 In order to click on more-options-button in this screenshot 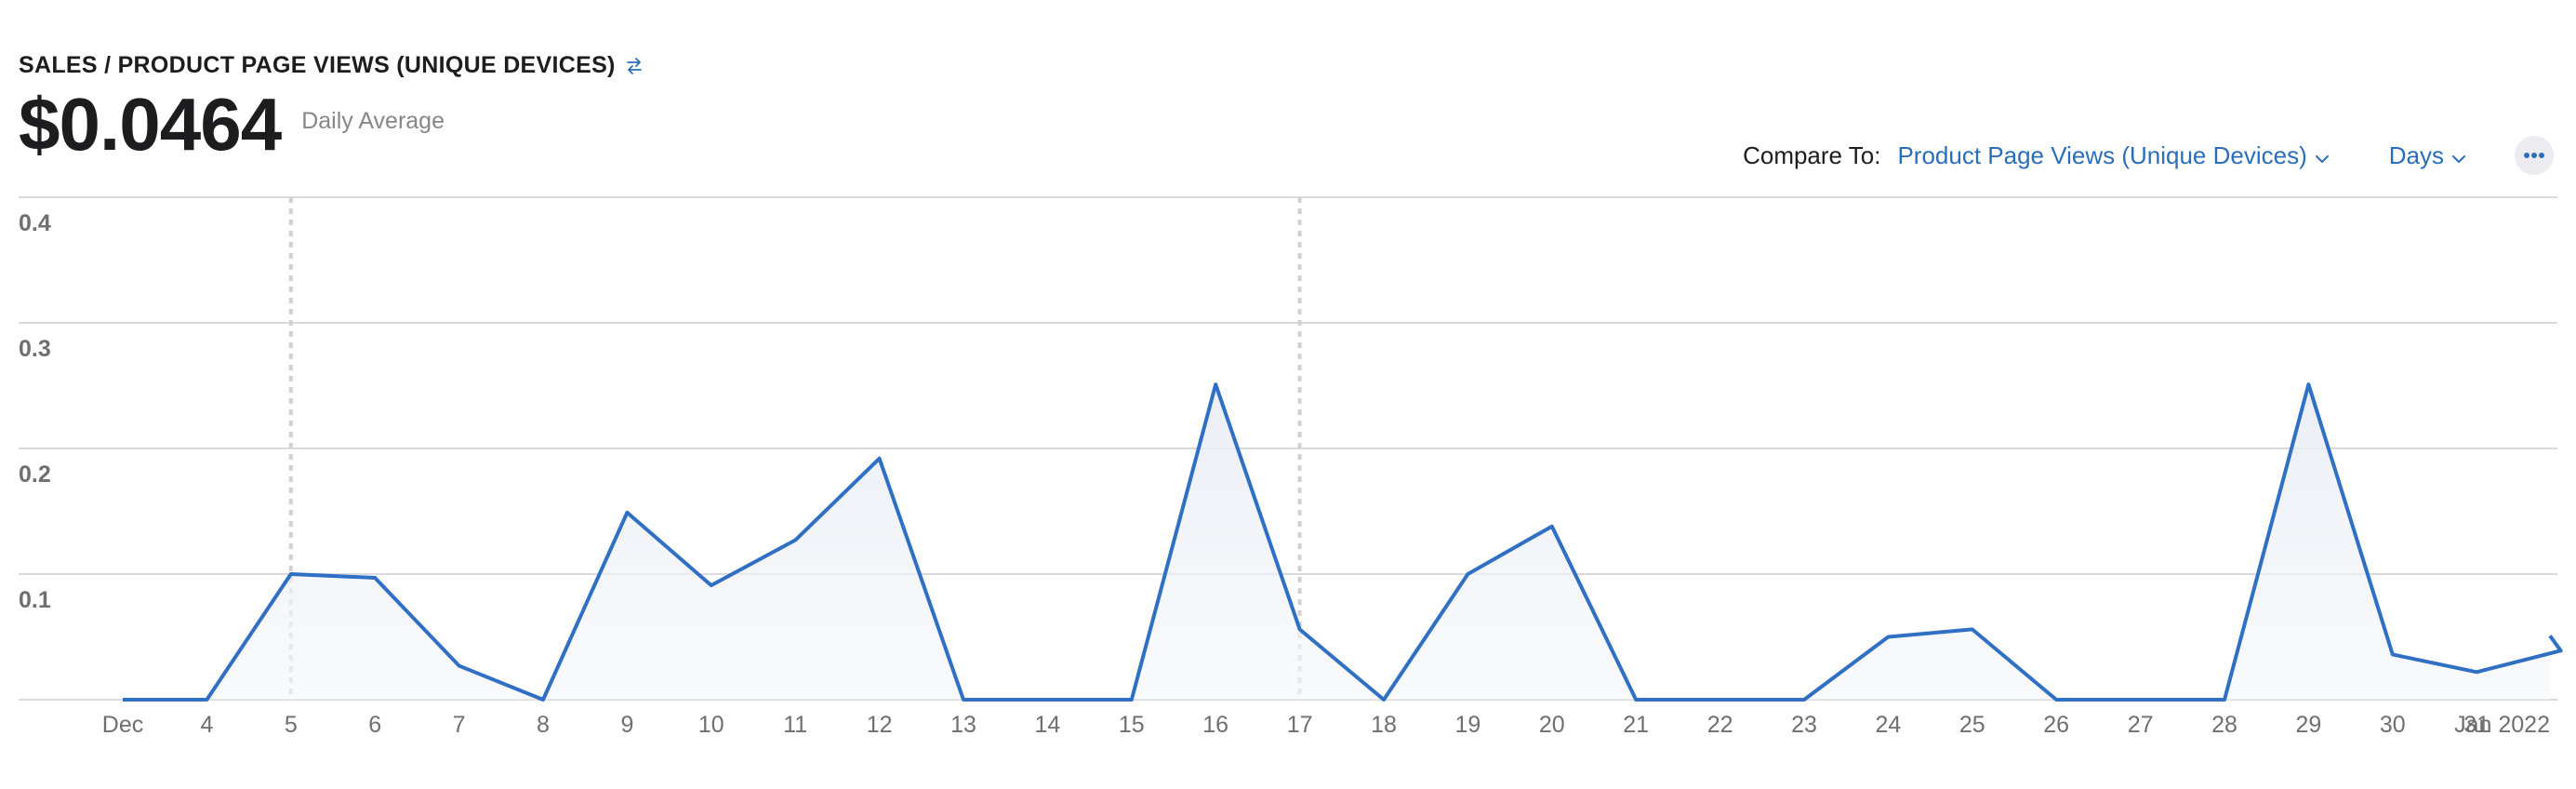, I will do `click(2534, 155)`.